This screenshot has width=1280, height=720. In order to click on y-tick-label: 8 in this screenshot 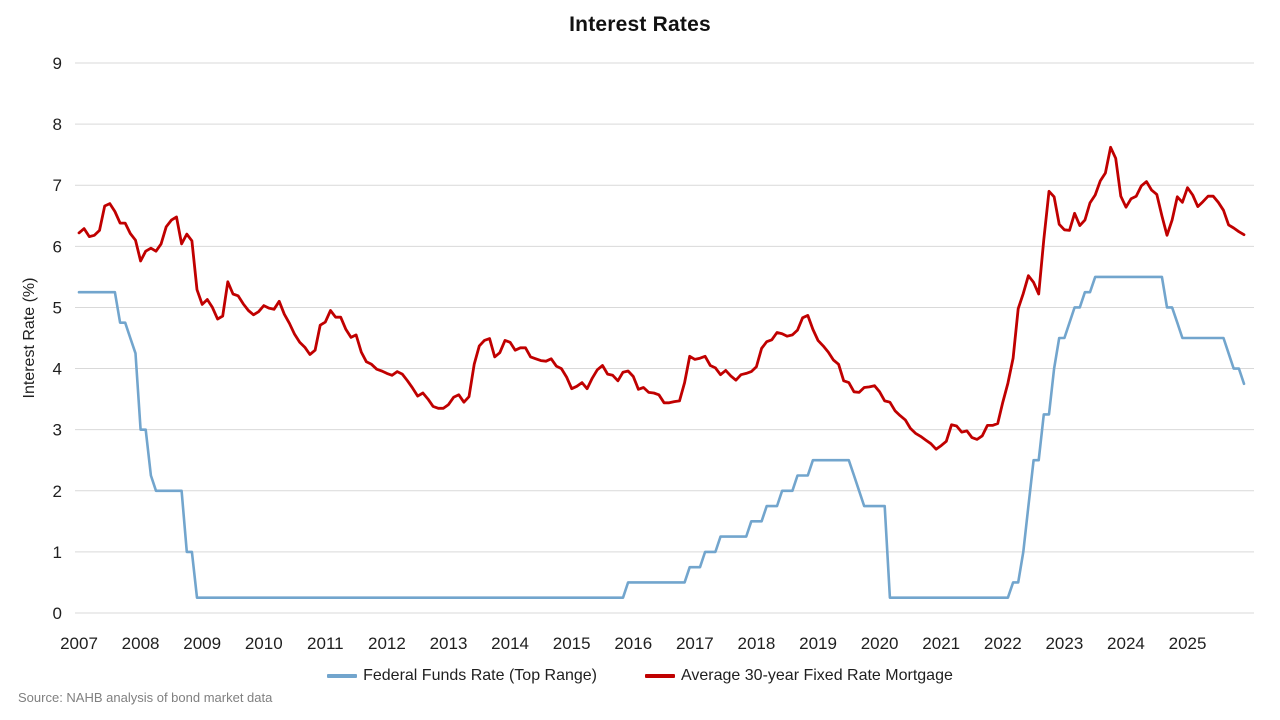, I will do `click(57, 124)`.